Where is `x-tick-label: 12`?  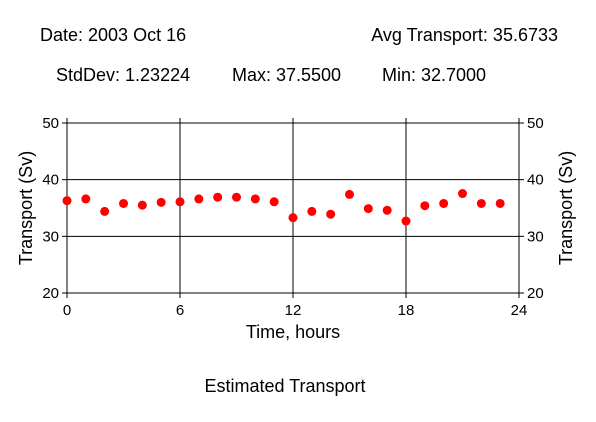 x-tick-label: 12 is located at coordinates (293, 310).